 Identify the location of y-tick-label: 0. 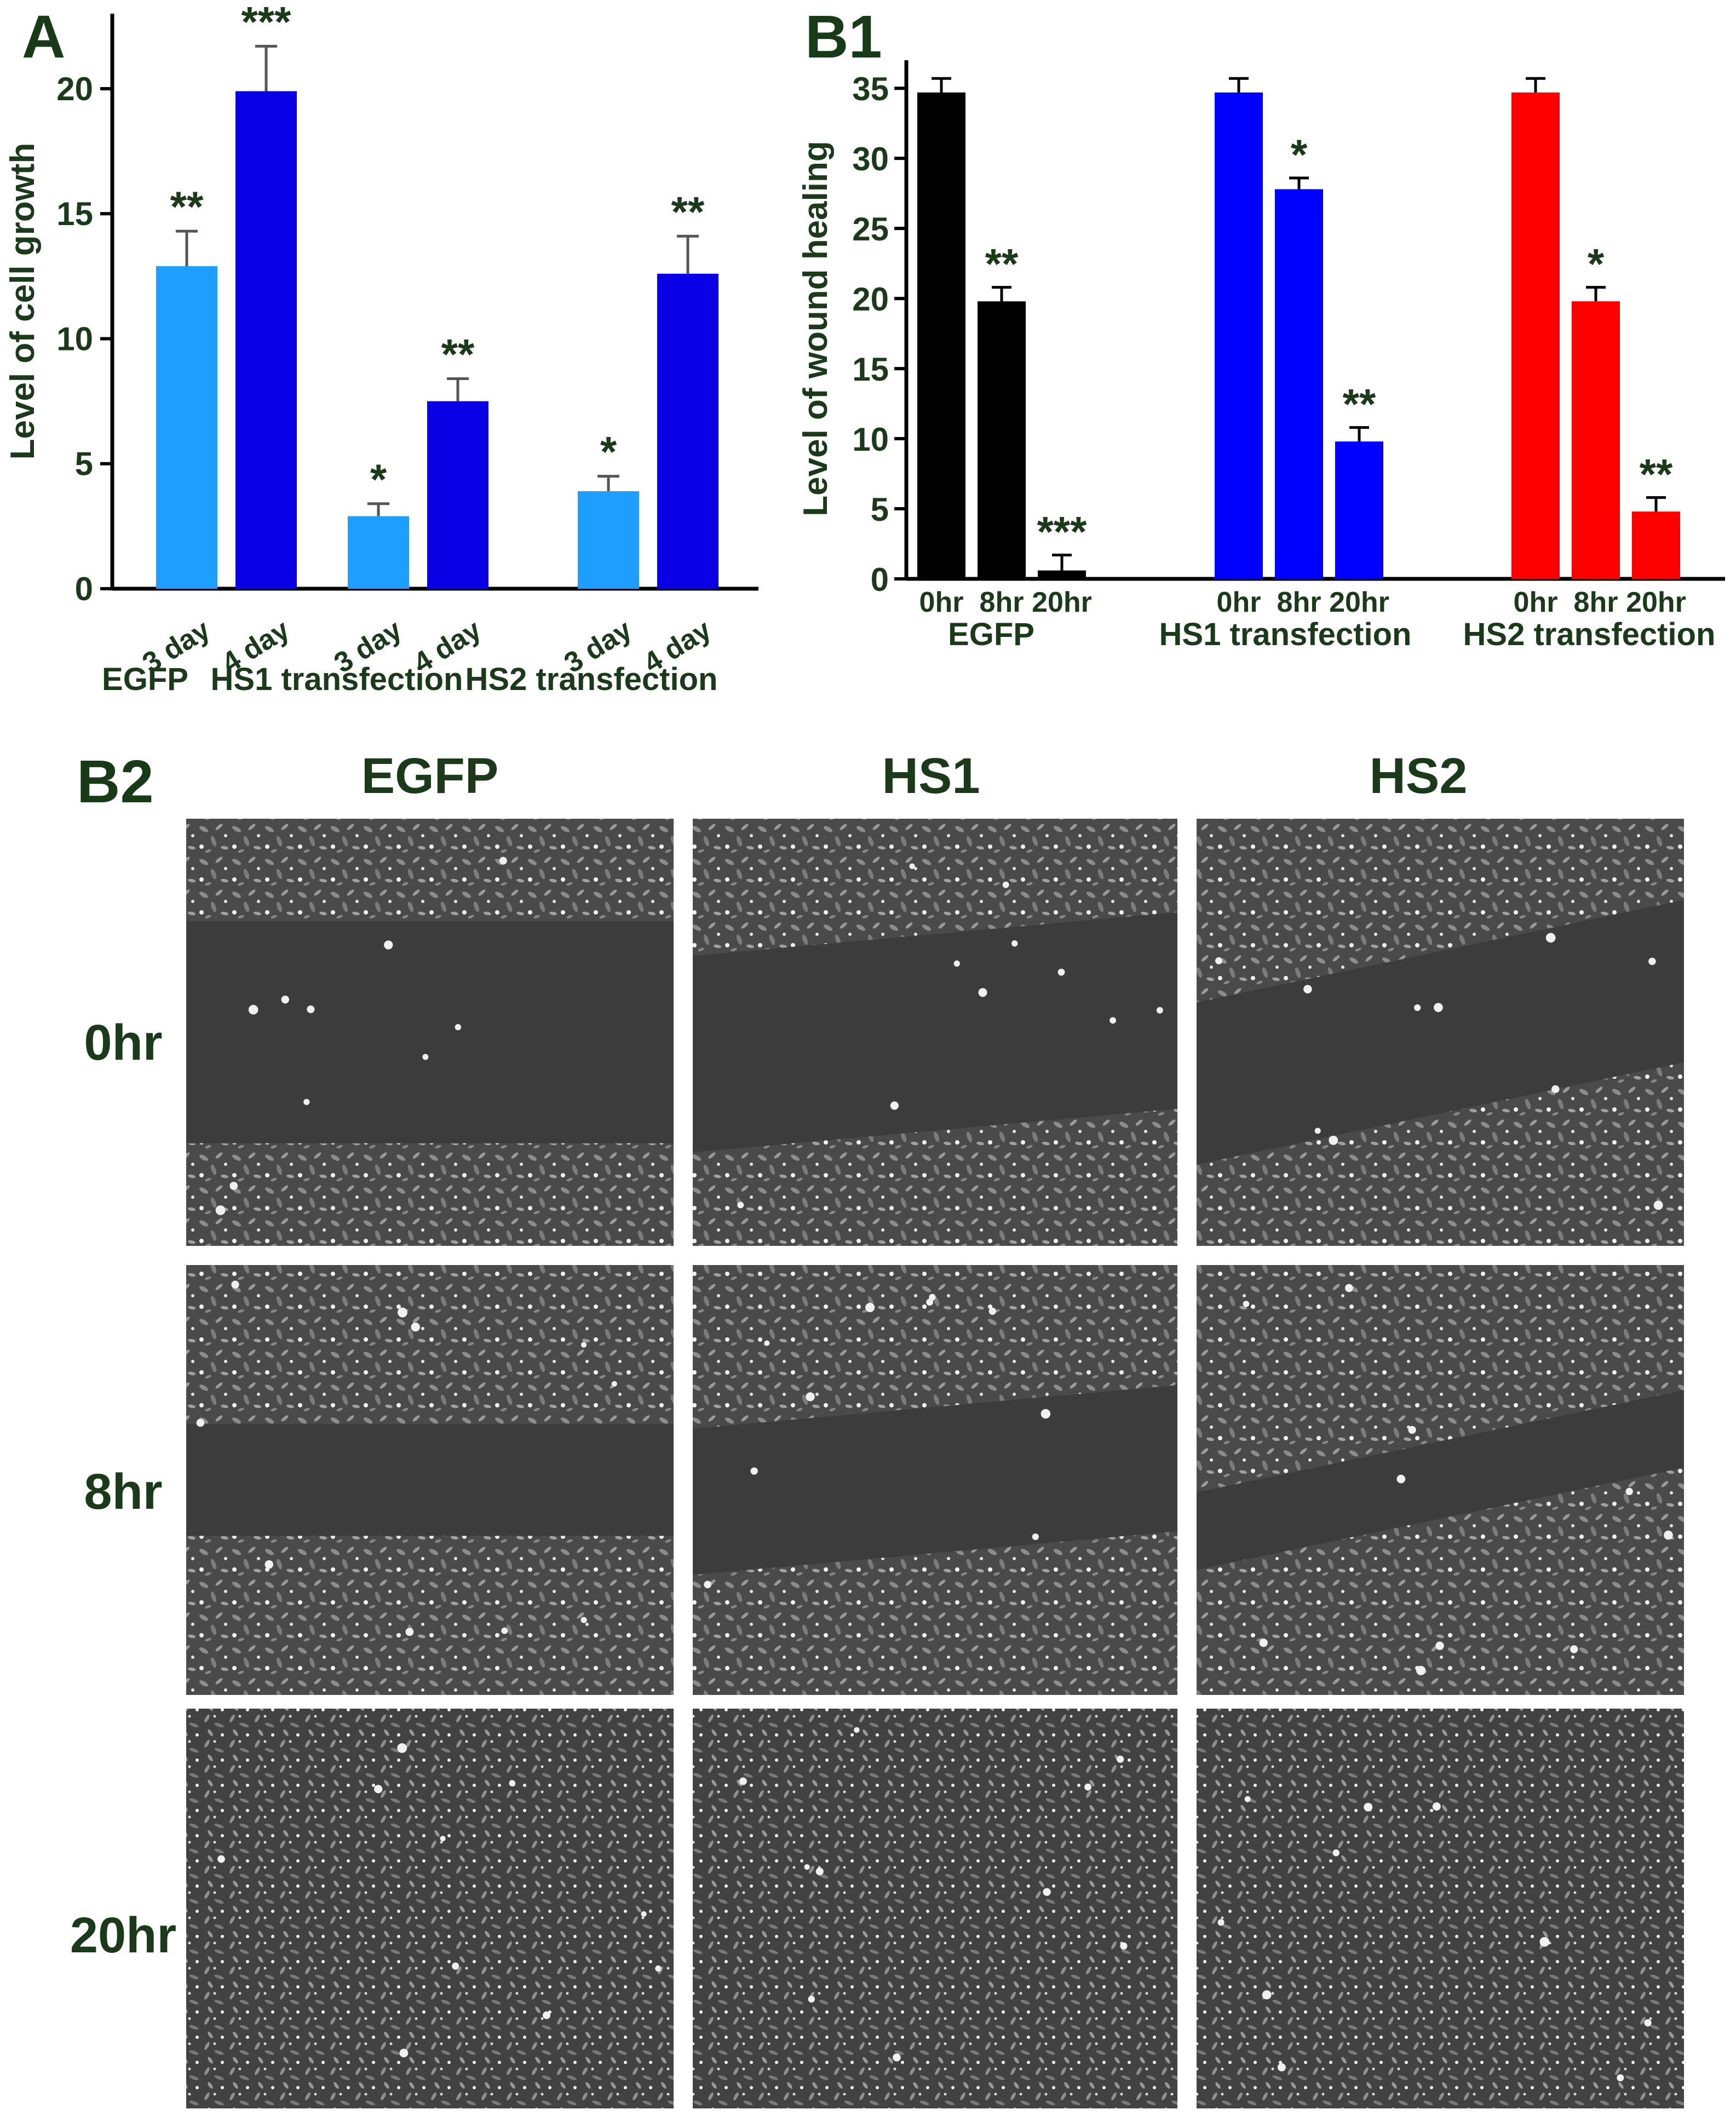
(84, 589).